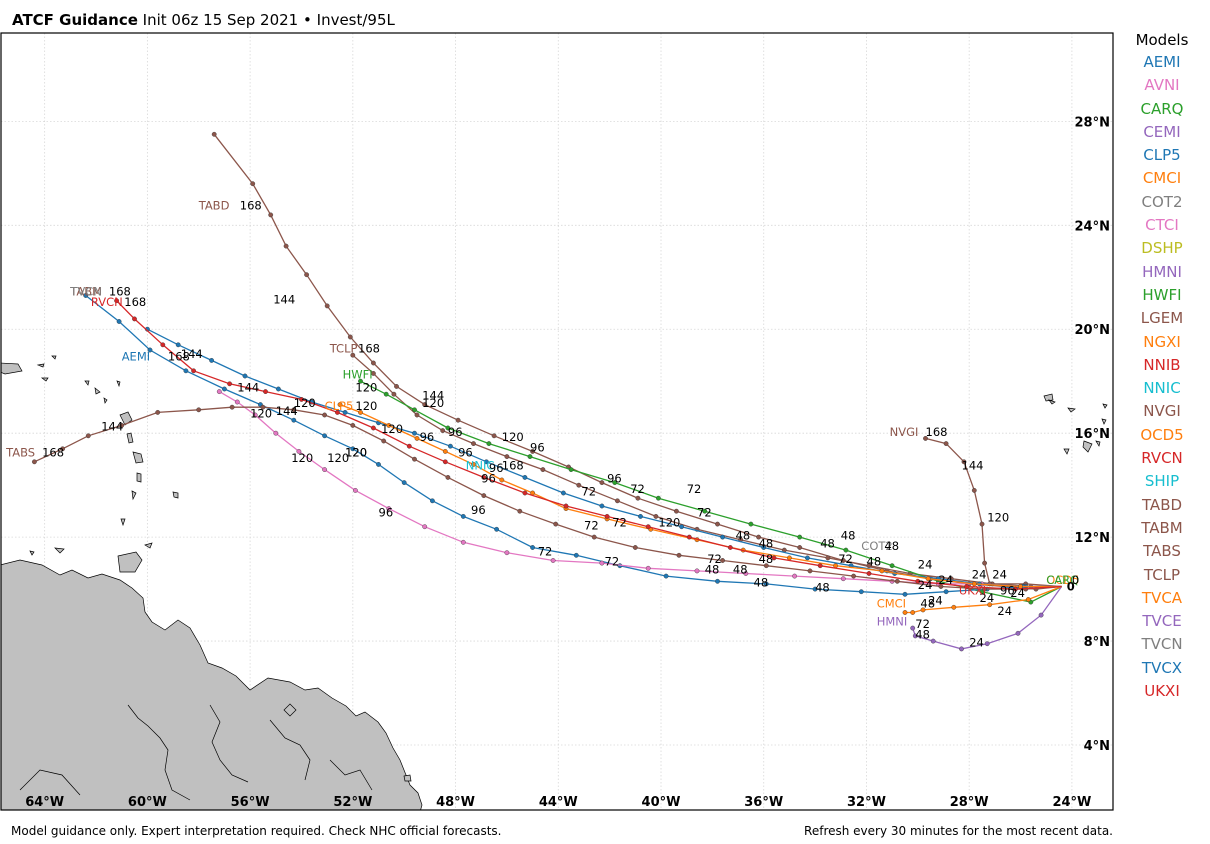 Image resolution: width=1210 pixels, height=844 pixels. I want to click on legend-item-rvcn: RVCN, so click(1162, 458).